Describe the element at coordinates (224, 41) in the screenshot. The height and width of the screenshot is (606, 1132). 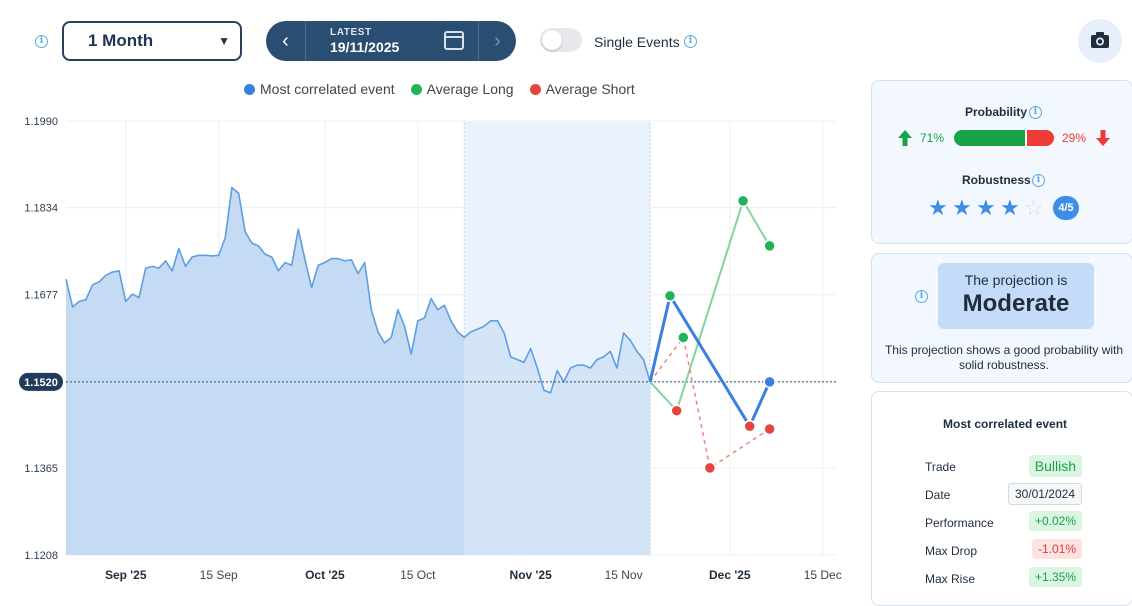
I see `chevron-down-icon: ▼` at that location.